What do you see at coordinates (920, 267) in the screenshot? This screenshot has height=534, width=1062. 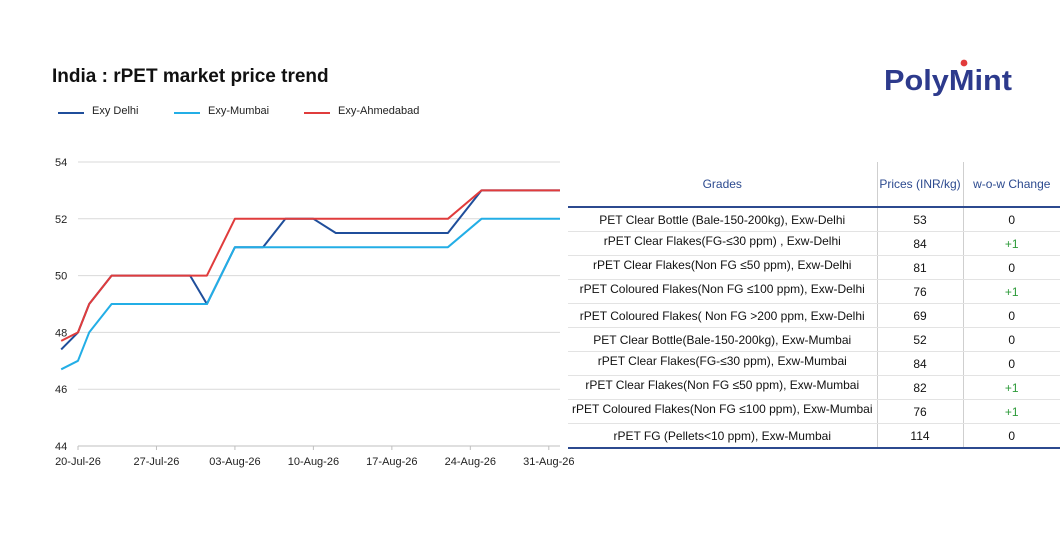 I see `price-cell: 81` at bounding box center [920, 267].